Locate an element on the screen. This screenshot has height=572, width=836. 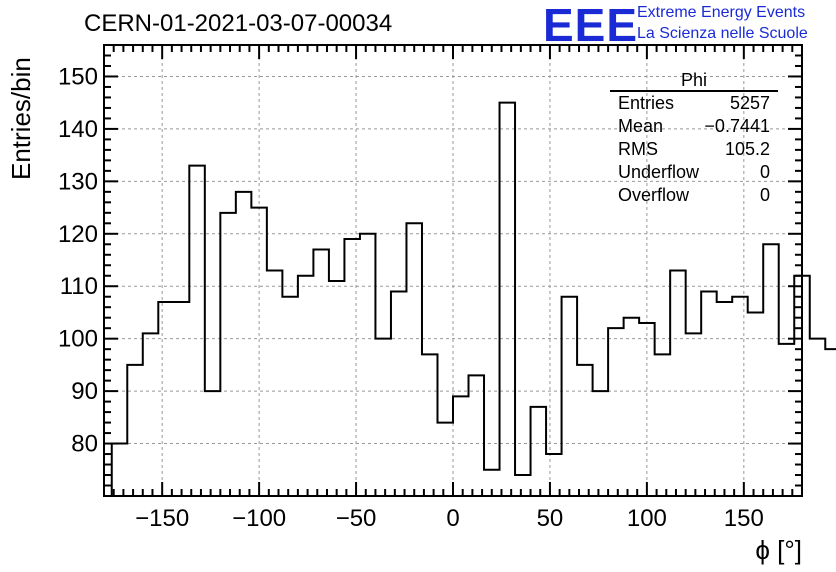
x-tick-label: −150 is located at coordinates (162, 518).